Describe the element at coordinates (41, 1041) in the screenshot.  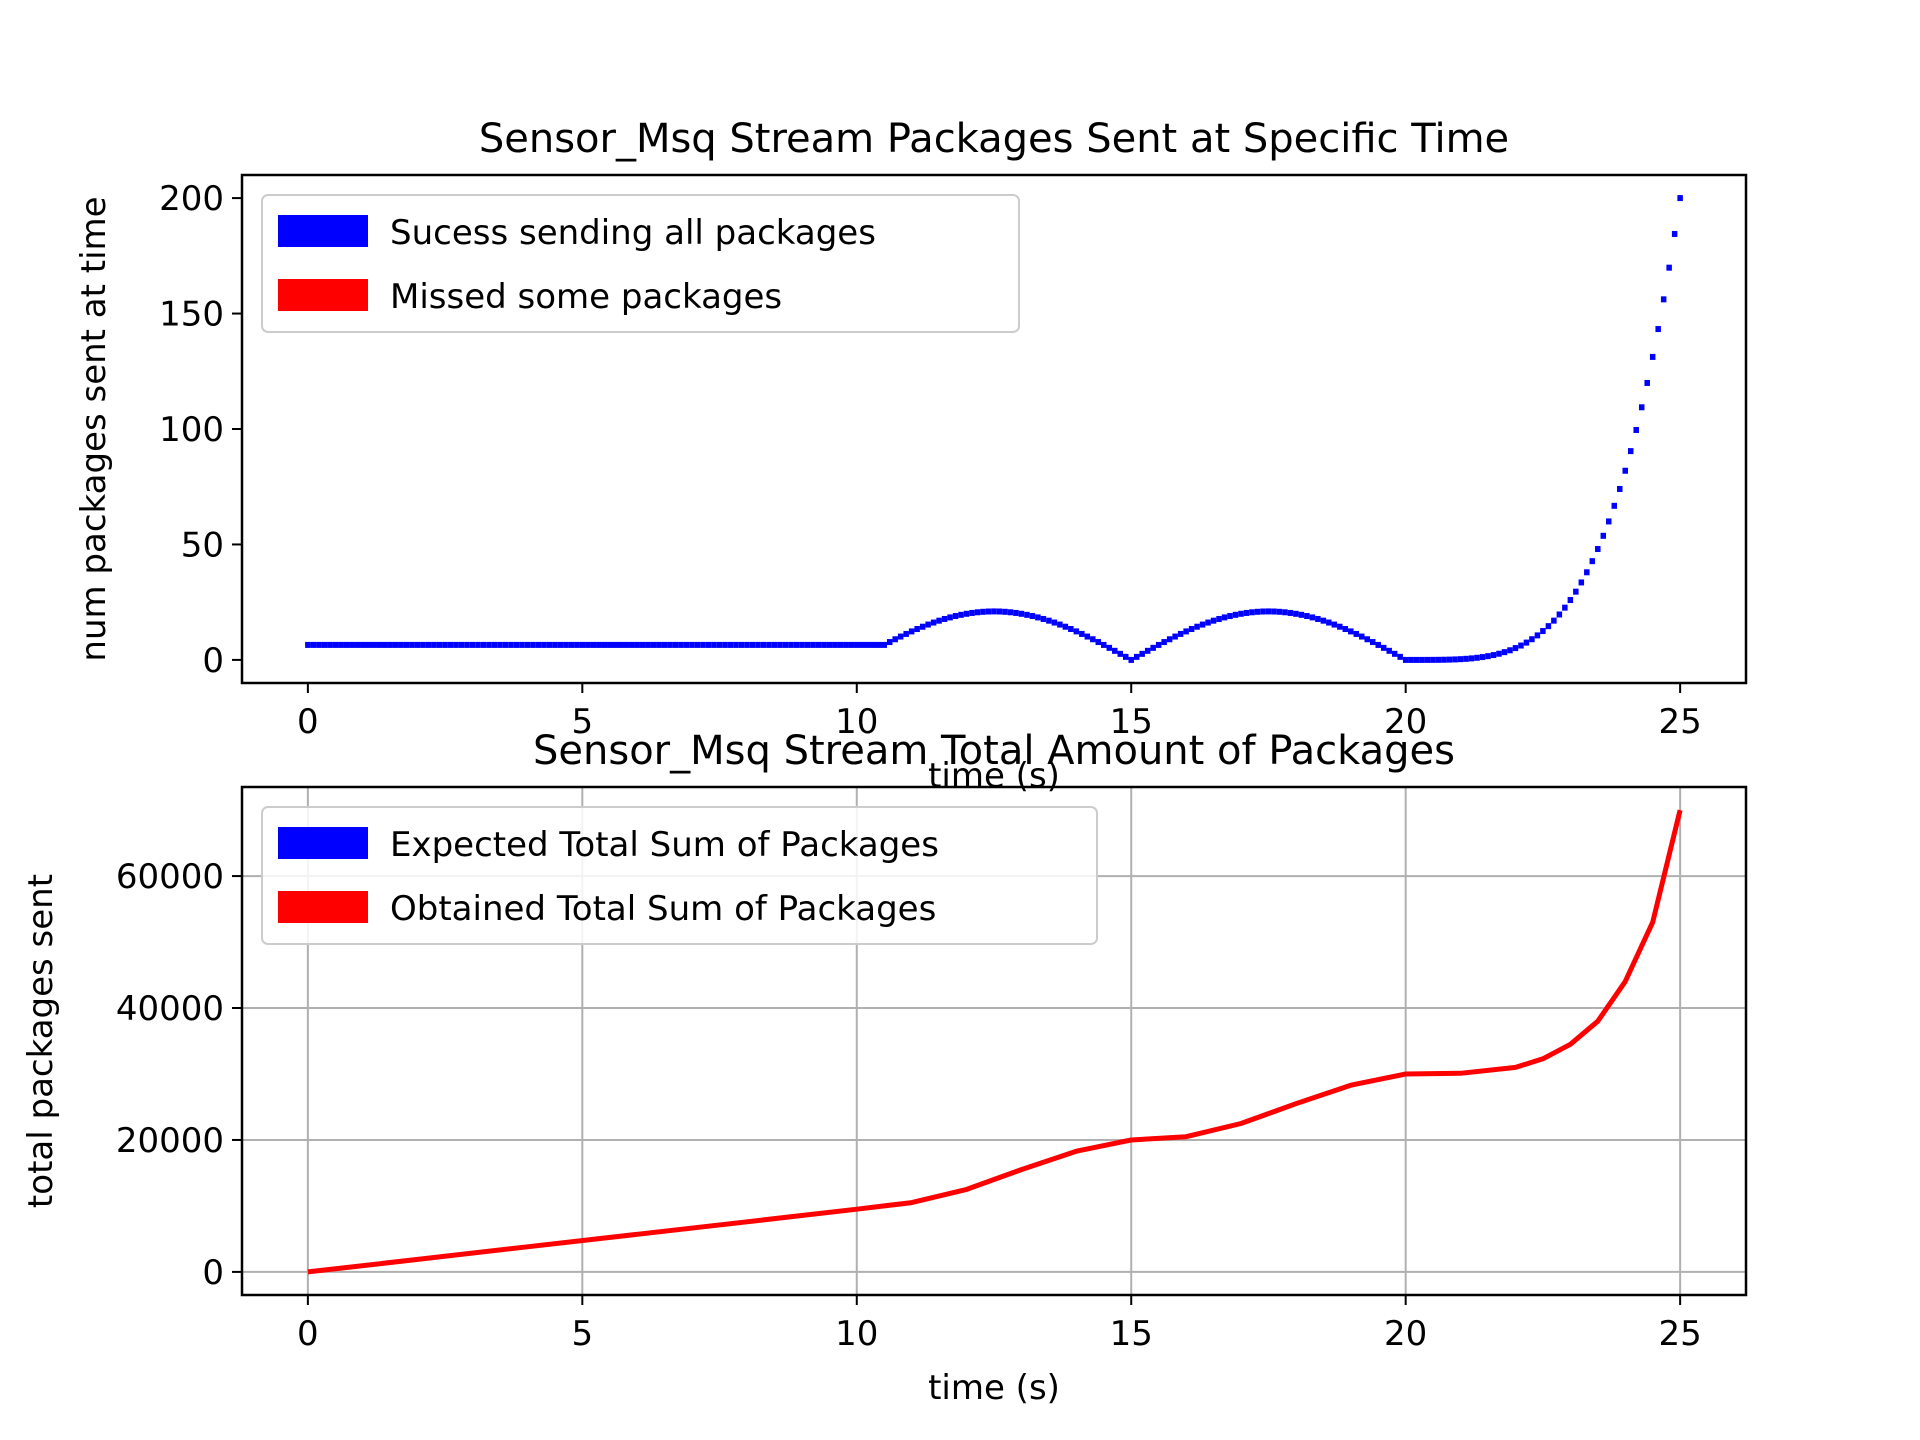
I see `y-axis-label: total packages sent` at that location.